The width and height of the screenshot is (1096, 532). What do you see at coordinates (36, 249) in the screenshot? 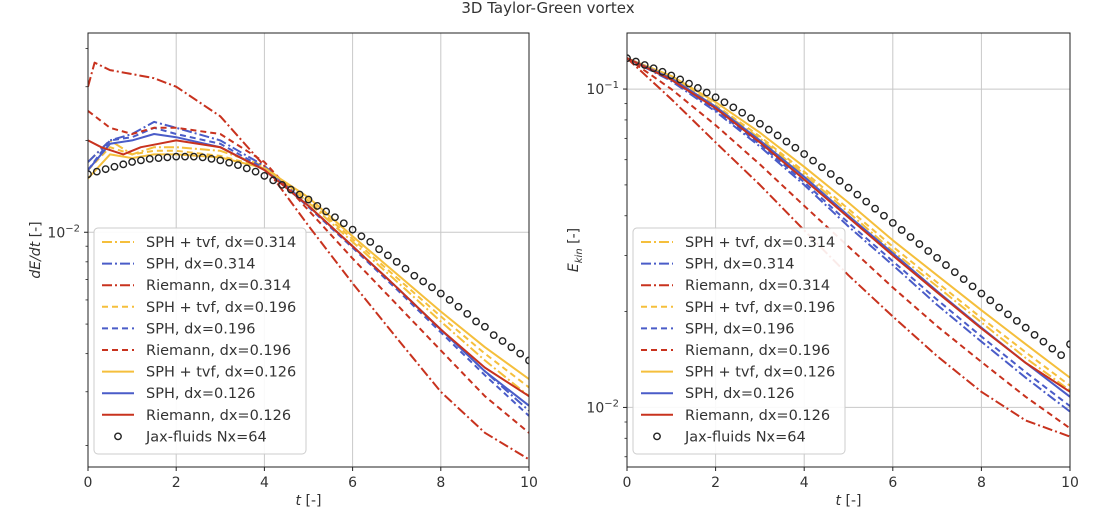
I see `y-axis-label: dE/dt [-]` at bounding box center [36, 249].